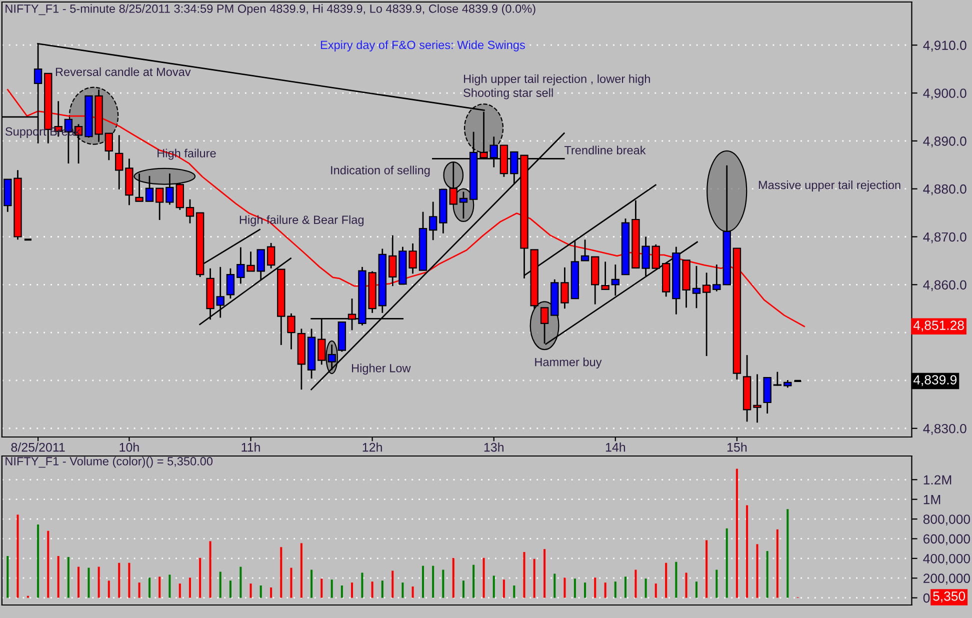 This screenshot has width=972, height=618. What do you see at coordinates (932, 499) in the screenshot?
I see `y-tick-label: 1M` at bounding box center [932, 499].